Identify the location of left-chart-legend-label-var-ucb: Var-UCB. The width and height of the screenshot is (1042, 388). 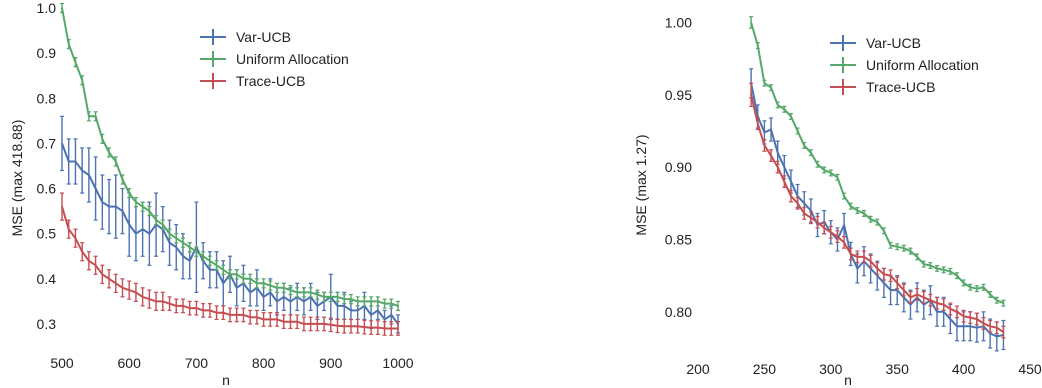
(263, 37).